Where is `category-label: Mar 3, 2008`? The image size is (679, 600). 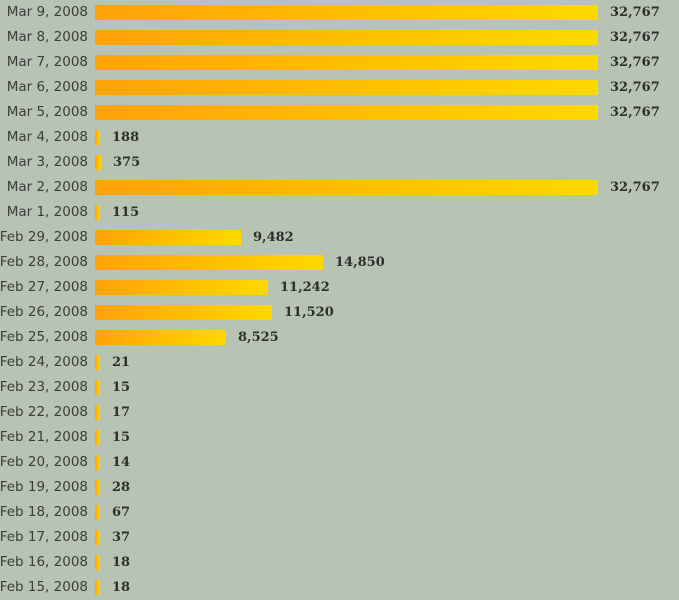
category-label: Mar 3, 2008 is located at coordinates (47, 162).